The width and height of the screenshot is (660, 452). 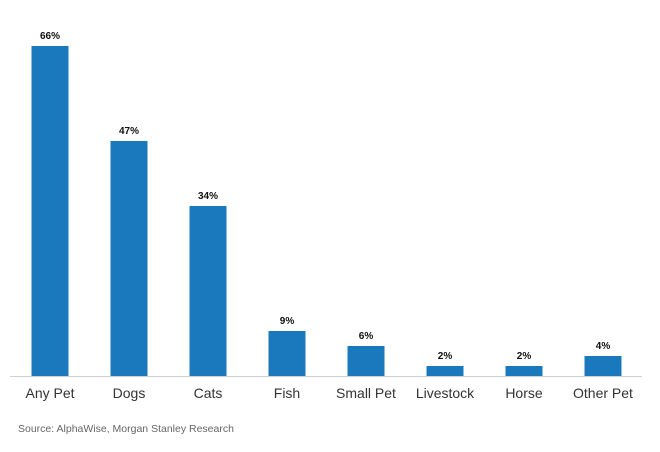 What do you see at coordinates (445, 356) in the screenshot?
I see `value-label-livestock: 2%` at bounding box center [445, 356].